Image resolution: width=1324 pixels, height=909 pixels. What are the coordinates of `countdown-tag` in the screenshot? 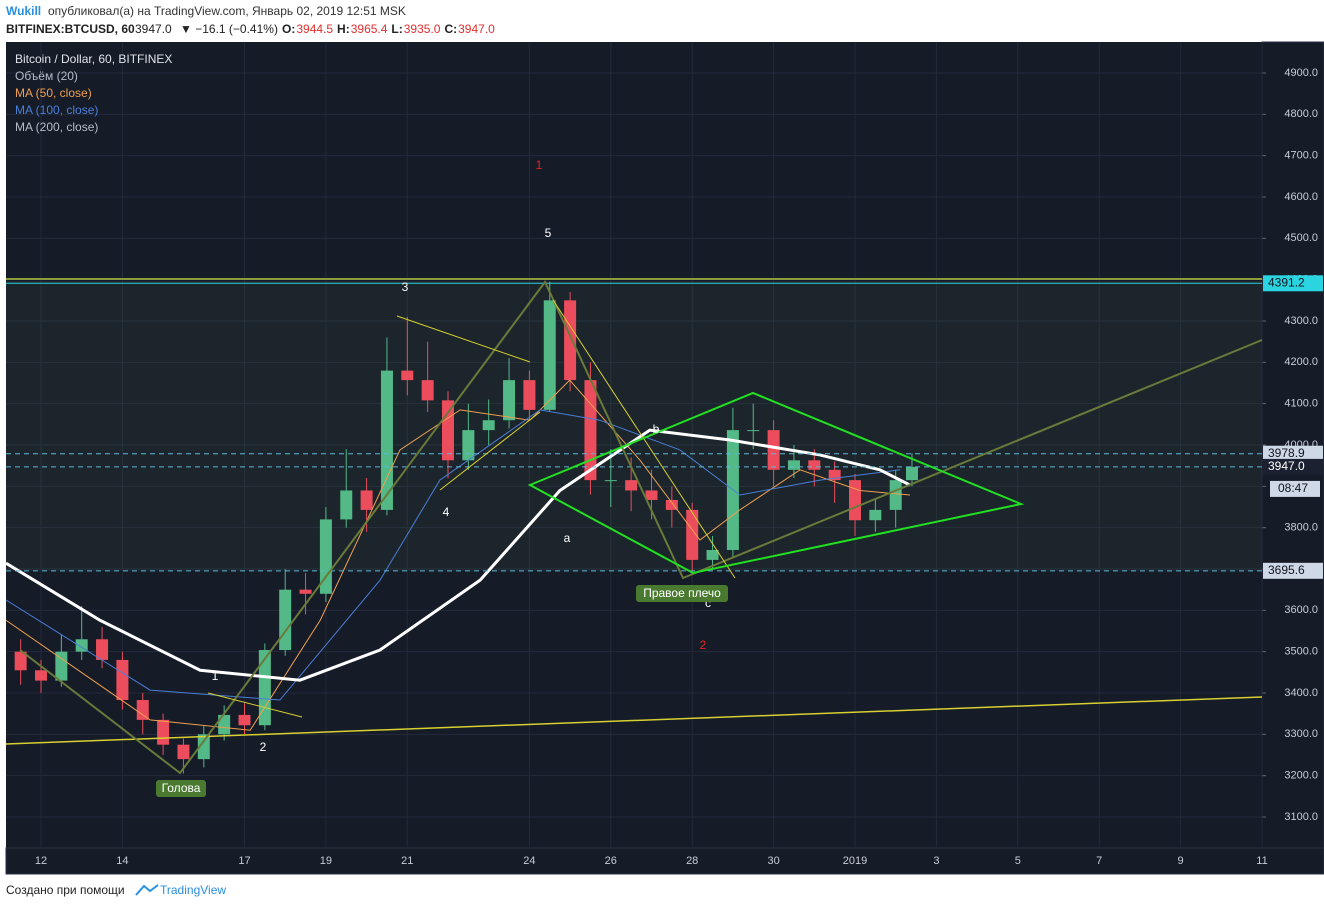 It's located at (1295, 488).